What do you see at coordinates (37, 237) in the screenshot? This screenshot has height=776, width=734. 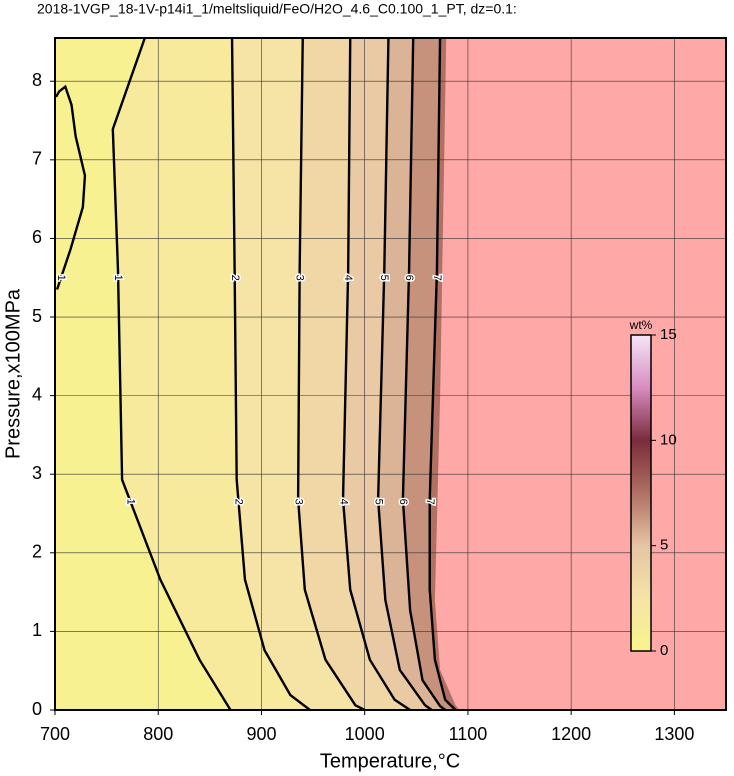 I see `y-tick-label: 6` at bounding box center [37, 237].